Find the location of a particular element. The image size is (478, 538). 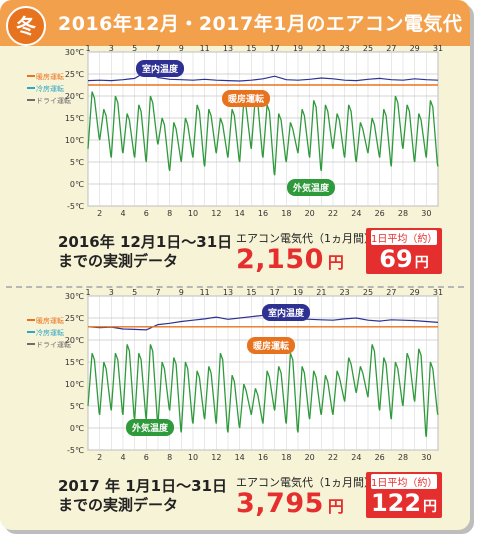

x-tick-label-top: 7 is located at coordinates (157, 292).